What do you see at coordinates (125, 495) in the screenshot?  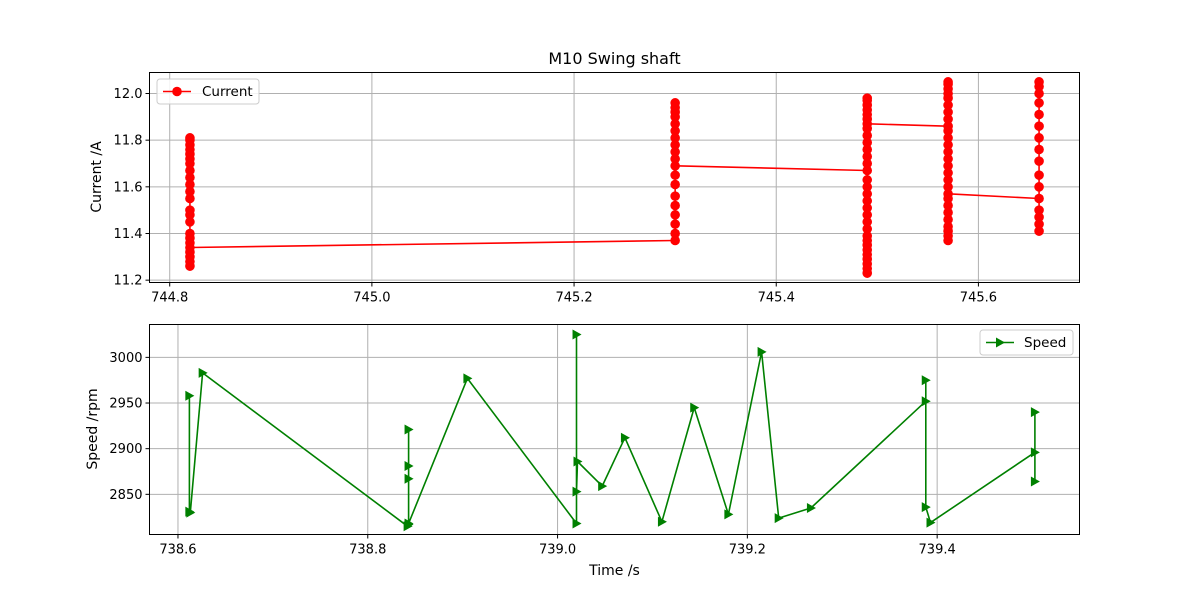 I see `speed-y-tick-label: 2850` at bounding box center [125, 495].